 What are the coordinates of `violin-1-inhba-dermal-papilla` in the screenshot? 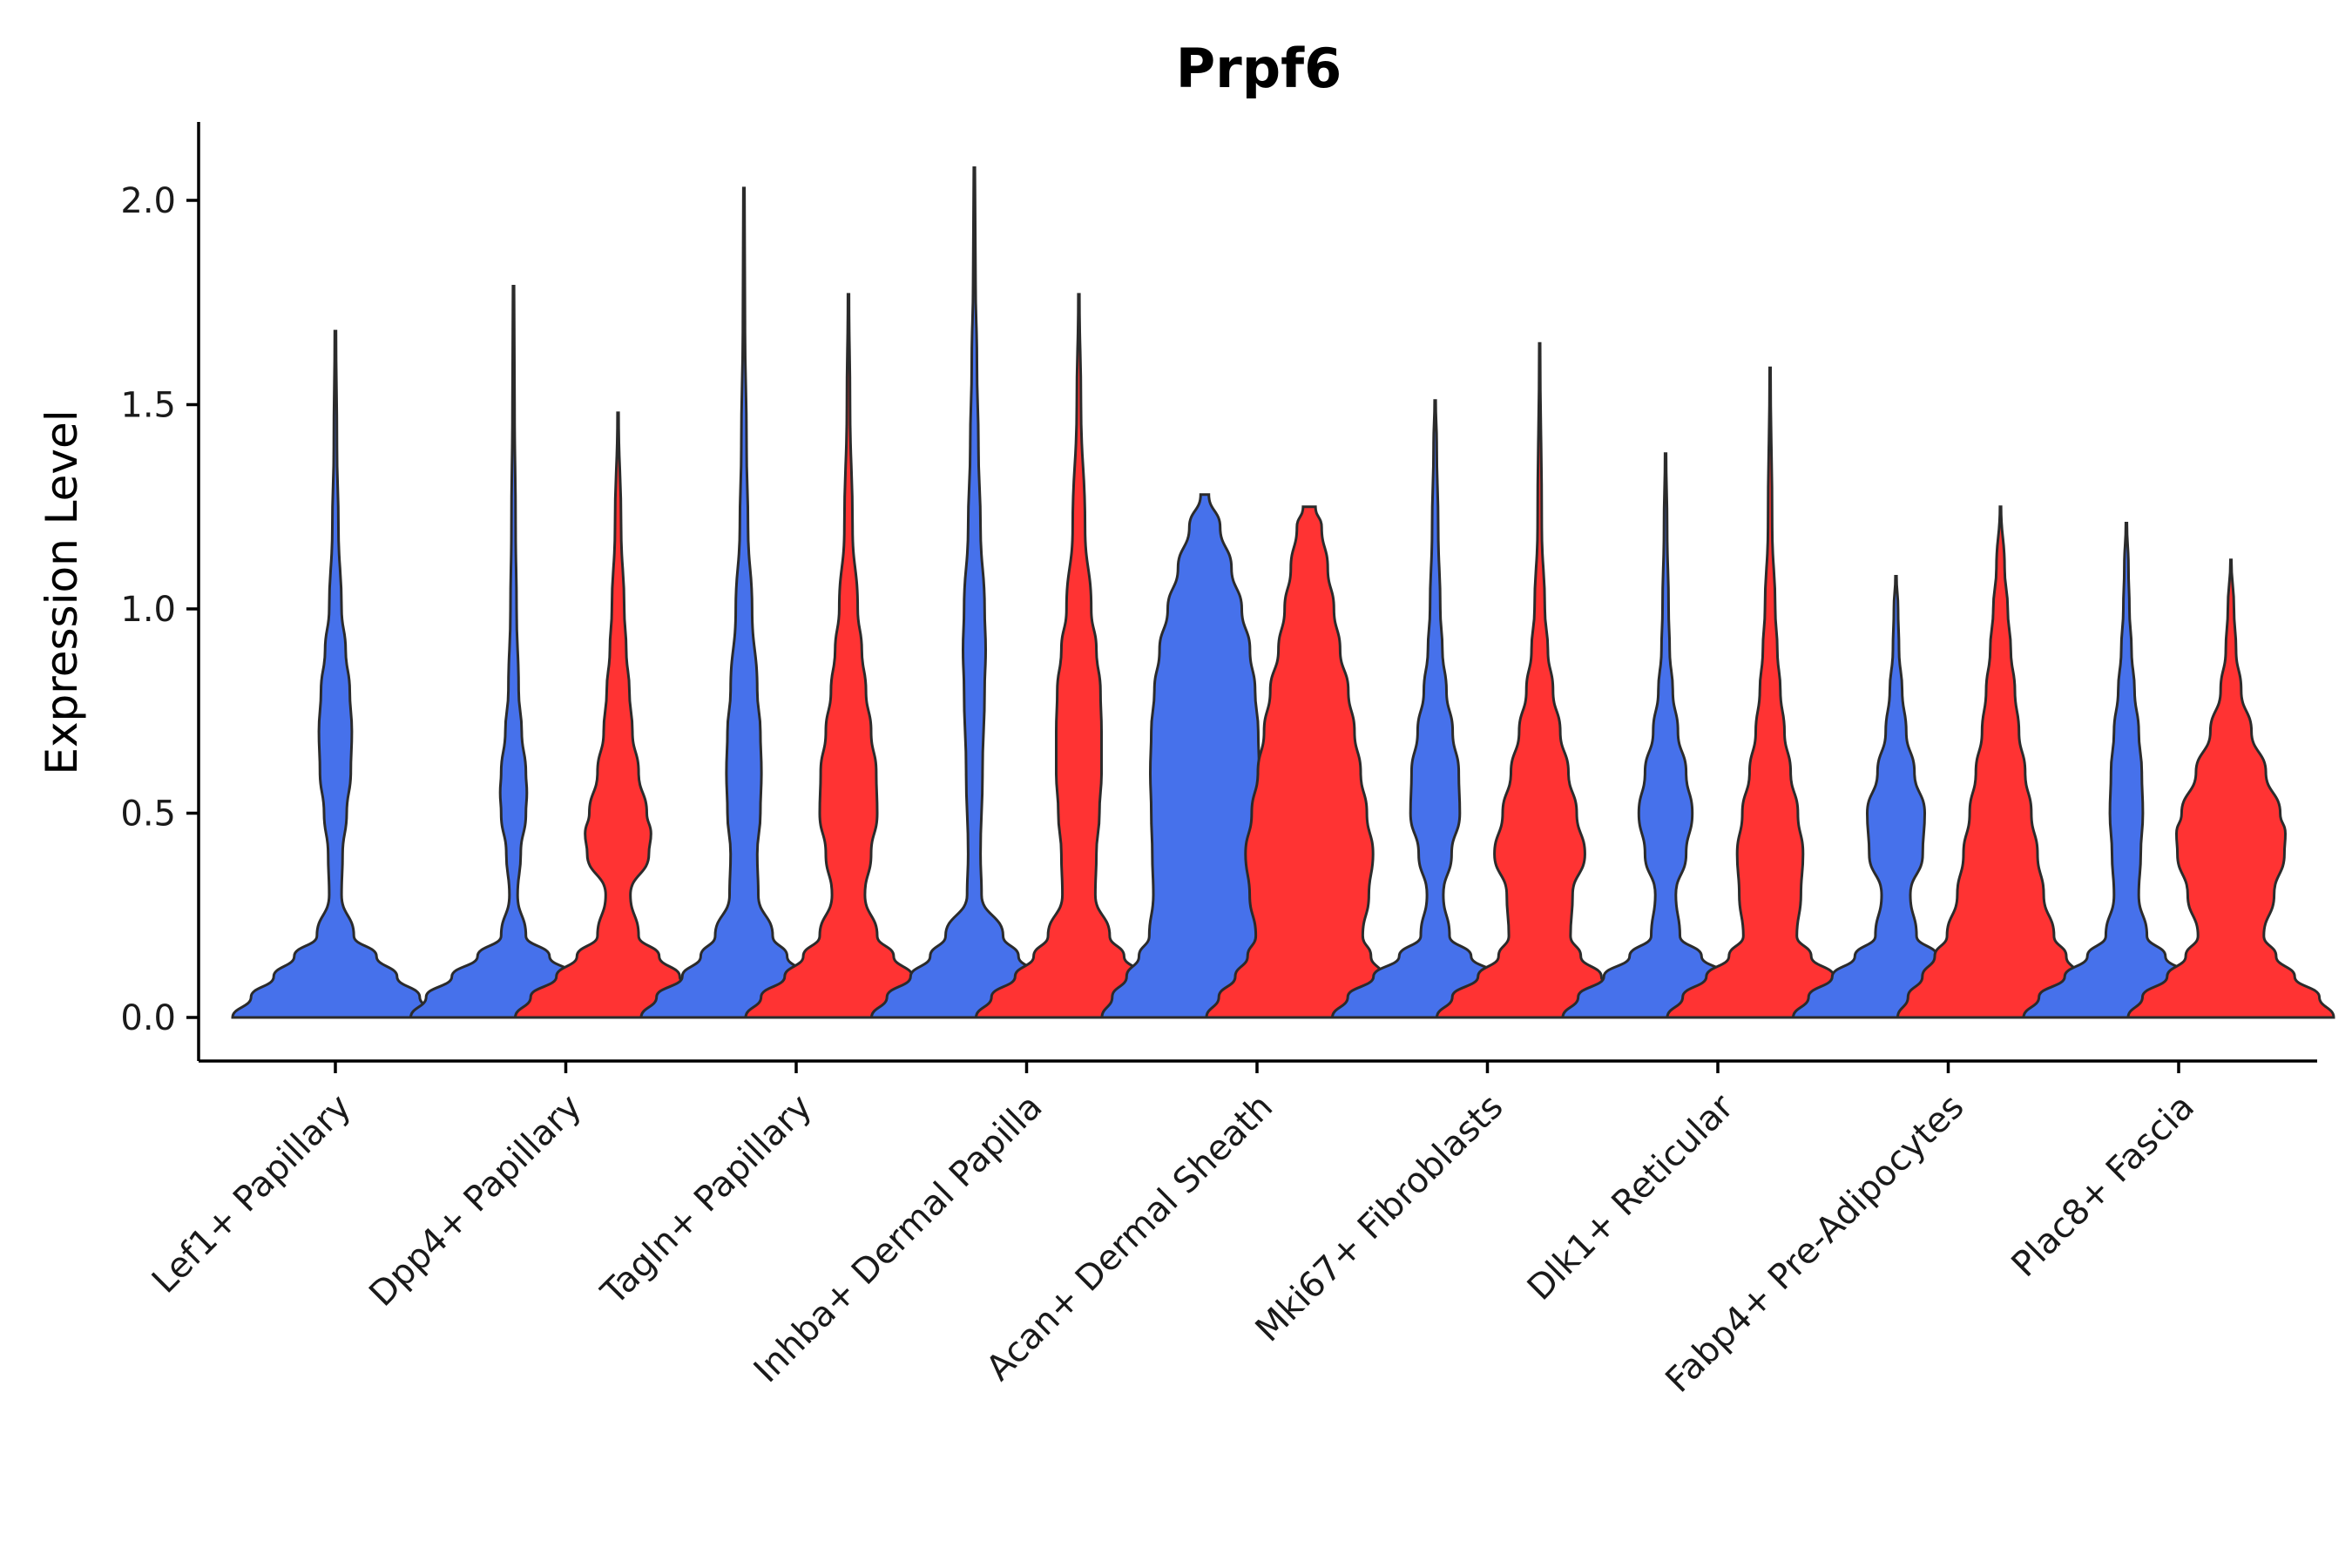 It's located at (974, 592).